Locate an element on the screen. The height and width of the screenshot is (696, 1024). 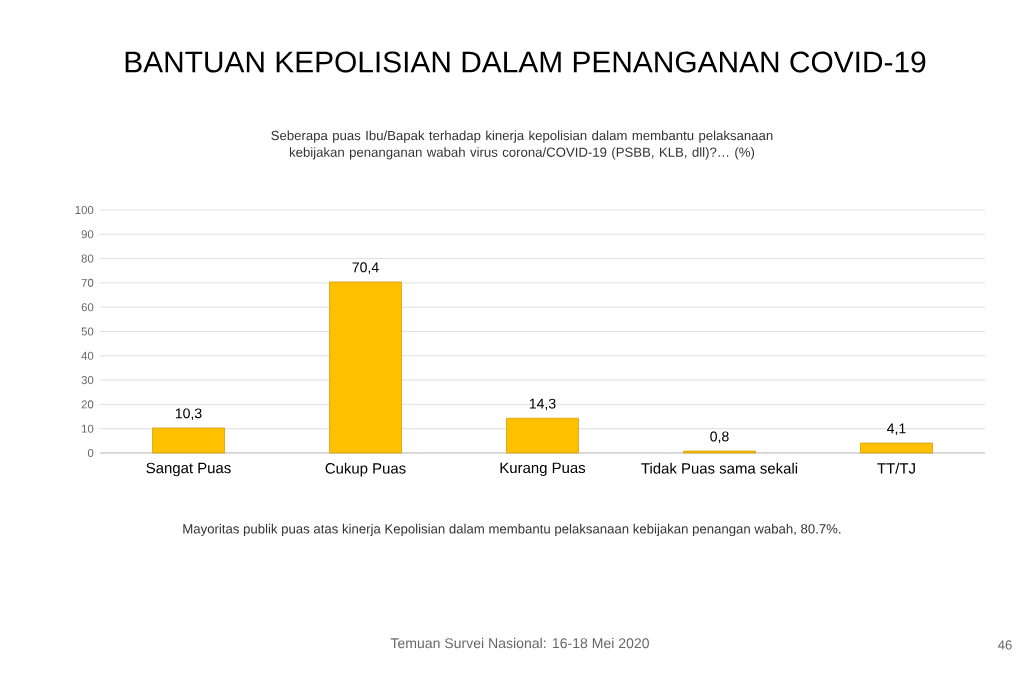
y-tick-label: 60 is located at coordinates (87, 307).